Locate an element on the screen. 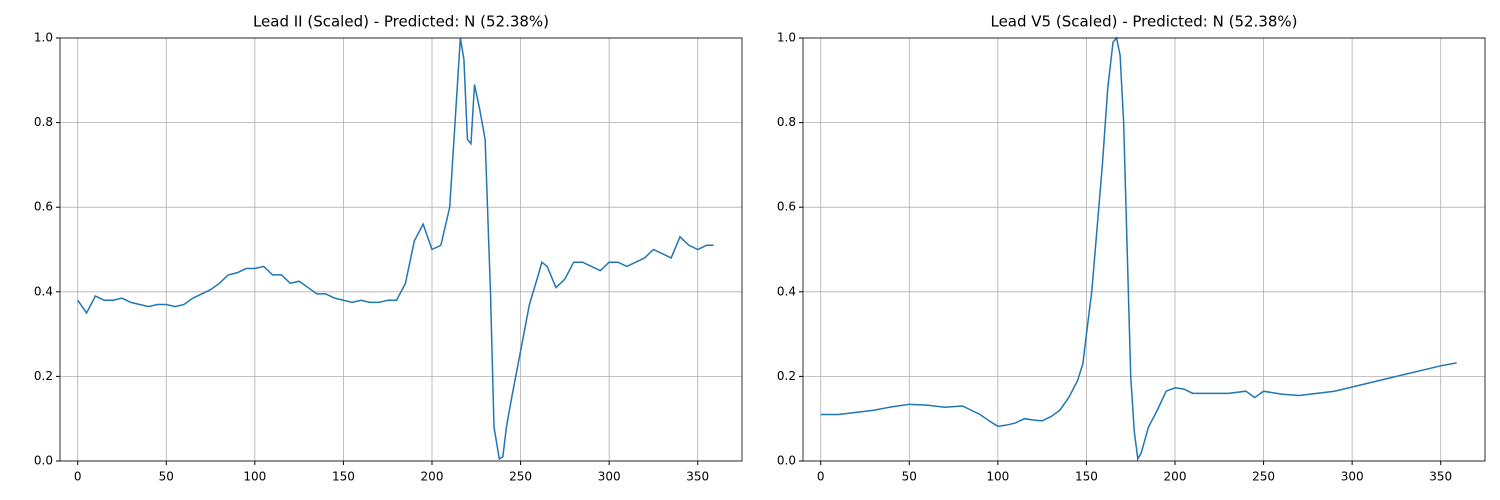 The image size is (1500, 500). chart-title: Lead II (Scaled) - Predicted: N (52.38%) is located at coordinates (401, 22).